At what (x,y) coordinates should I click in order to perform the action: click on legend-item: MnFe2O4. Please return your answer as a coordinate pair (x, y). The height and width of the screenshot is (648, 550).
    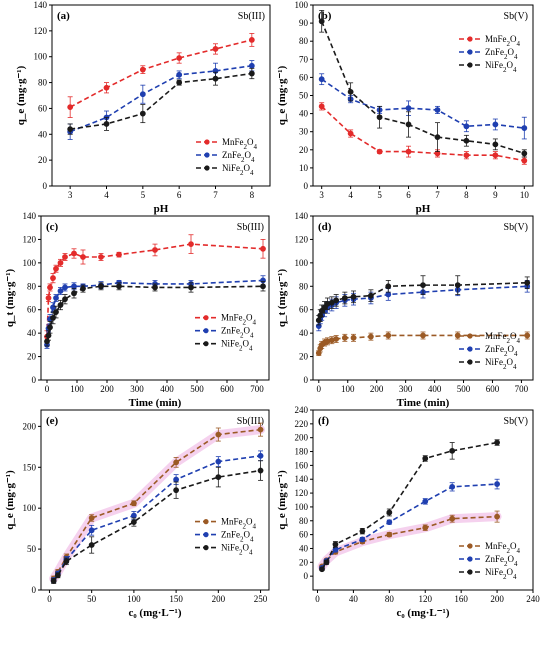
    Looking at the image, I should click on (226, 524).